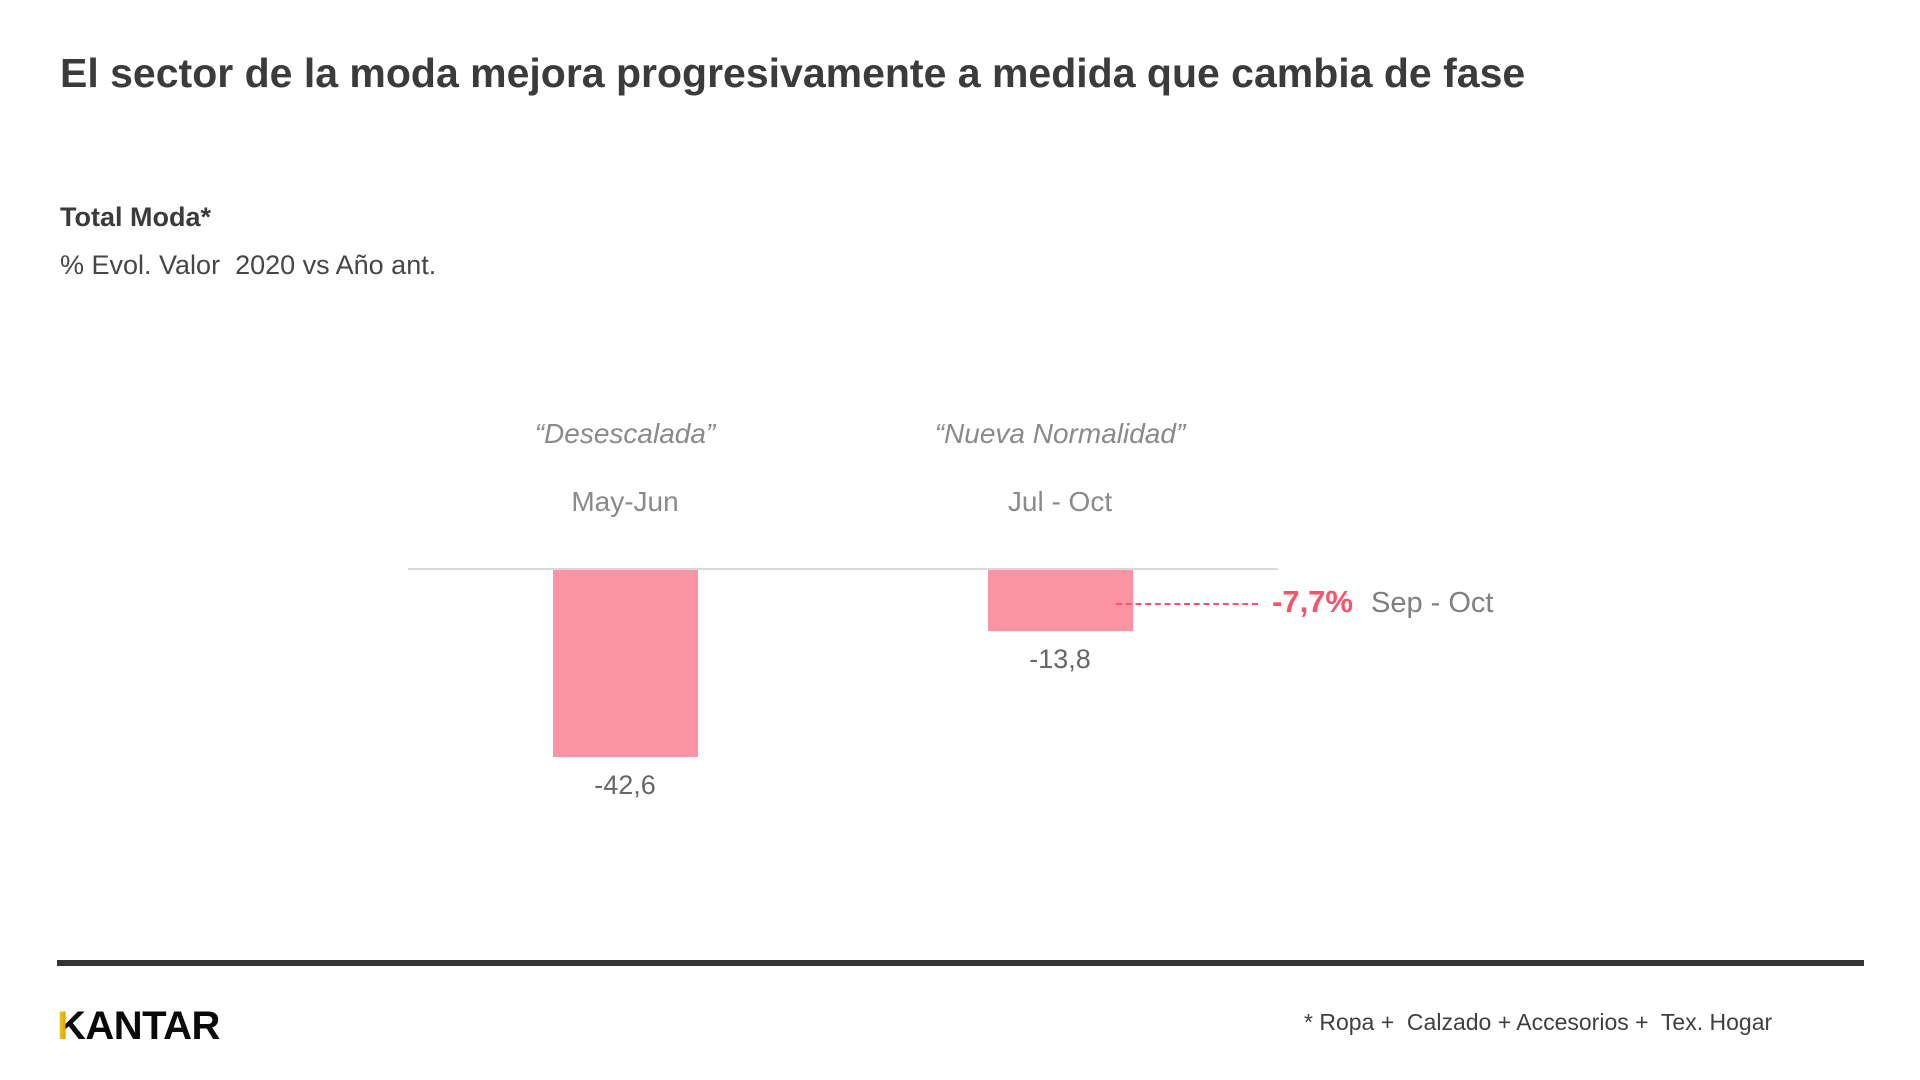  Describe the element at coordinates (1312, 601) in the screenshot. I see `annotation-value: -7,7%` at that location.